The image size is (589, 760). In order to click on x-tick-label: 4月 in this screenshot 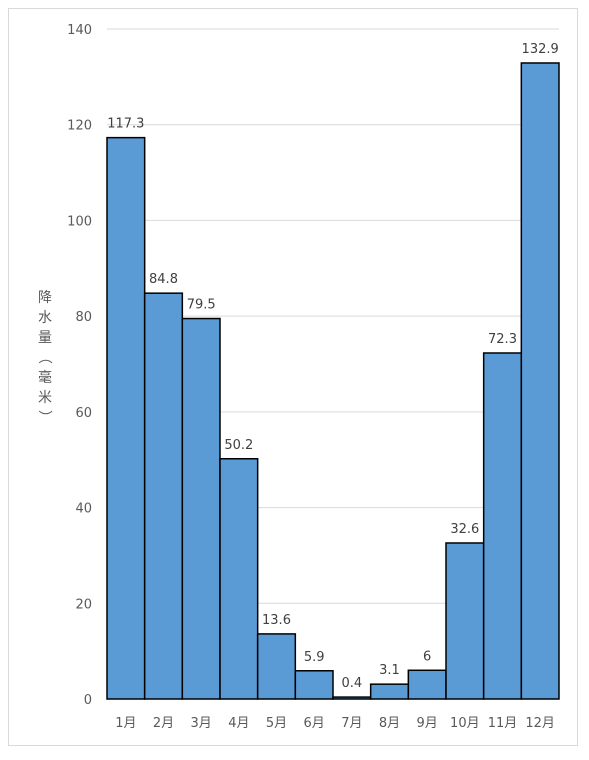, I will do `click(238, 723)`.